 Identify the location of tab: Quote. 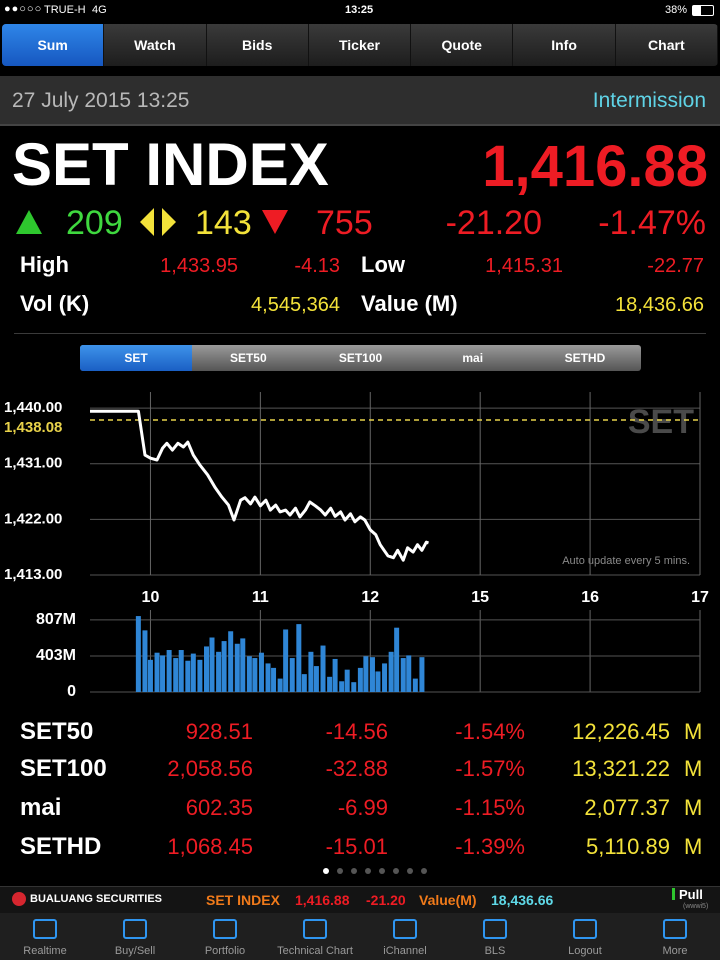
(462, 45).